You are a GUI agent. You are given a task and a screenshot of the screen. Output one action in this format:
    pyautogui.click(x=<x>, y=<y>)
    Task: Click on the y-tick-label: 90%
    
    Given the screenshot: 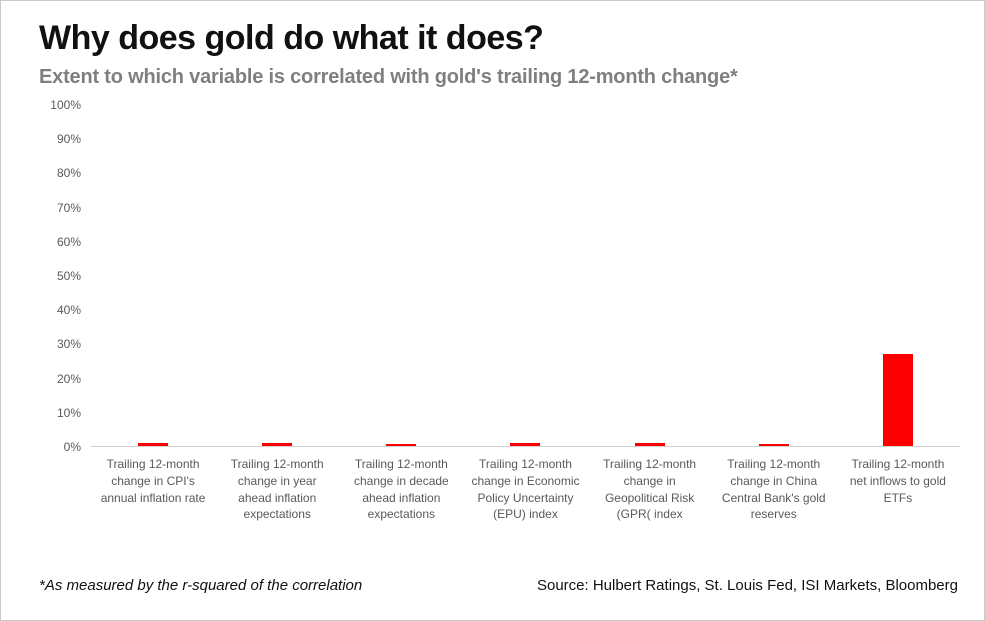 What is the action you would take?
    pyautogui.click(x=68, y=139)
    